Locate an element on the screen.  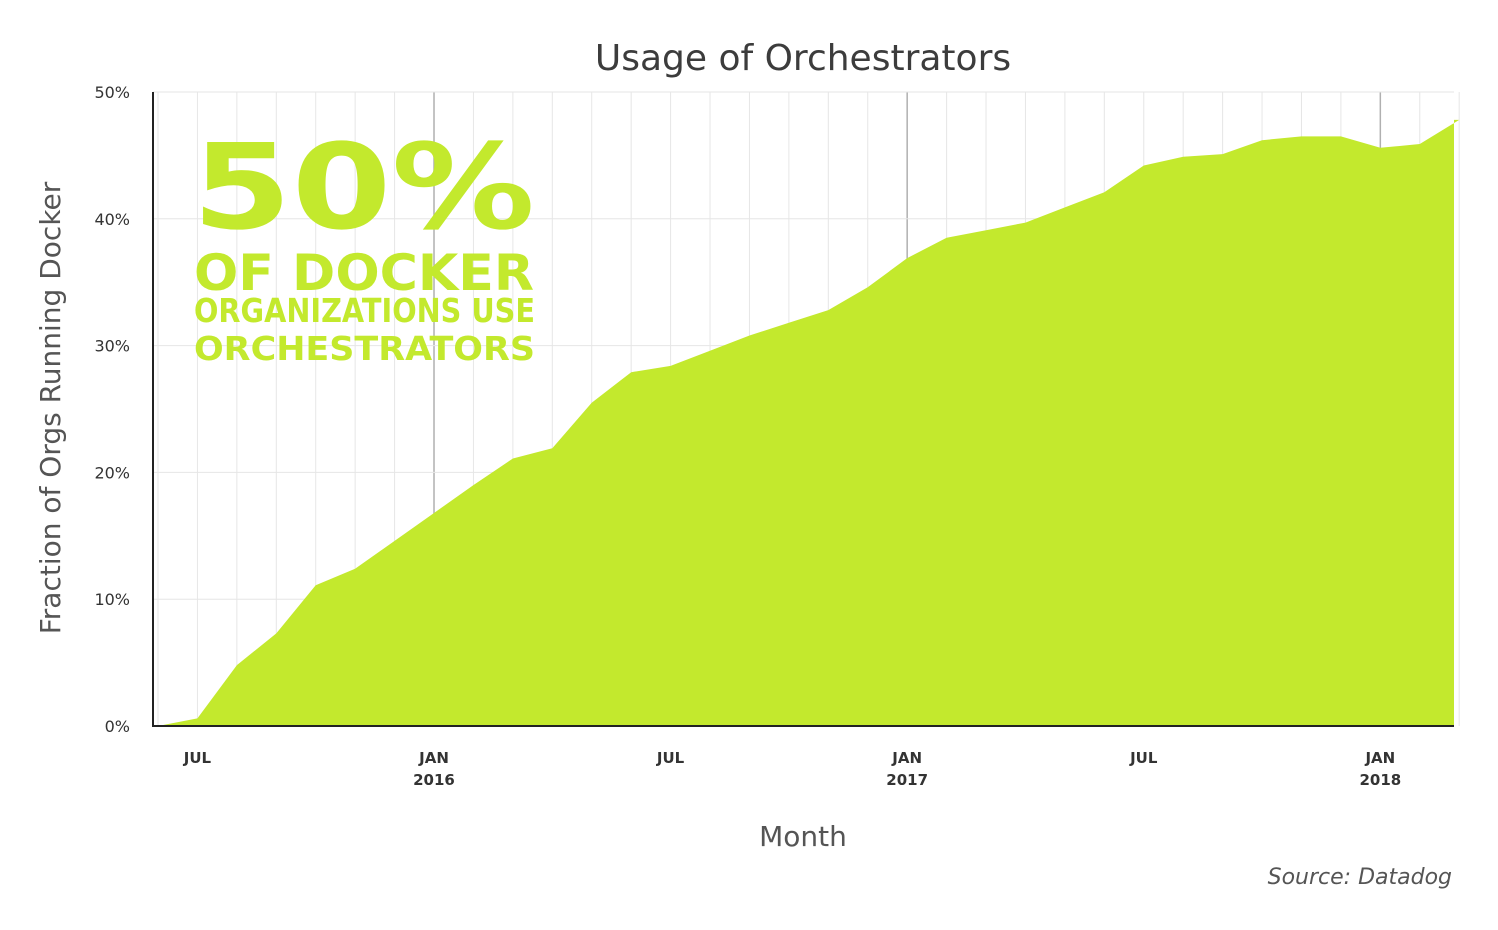
source-note: Source: Datadog is located at coordinates (1360, 877).